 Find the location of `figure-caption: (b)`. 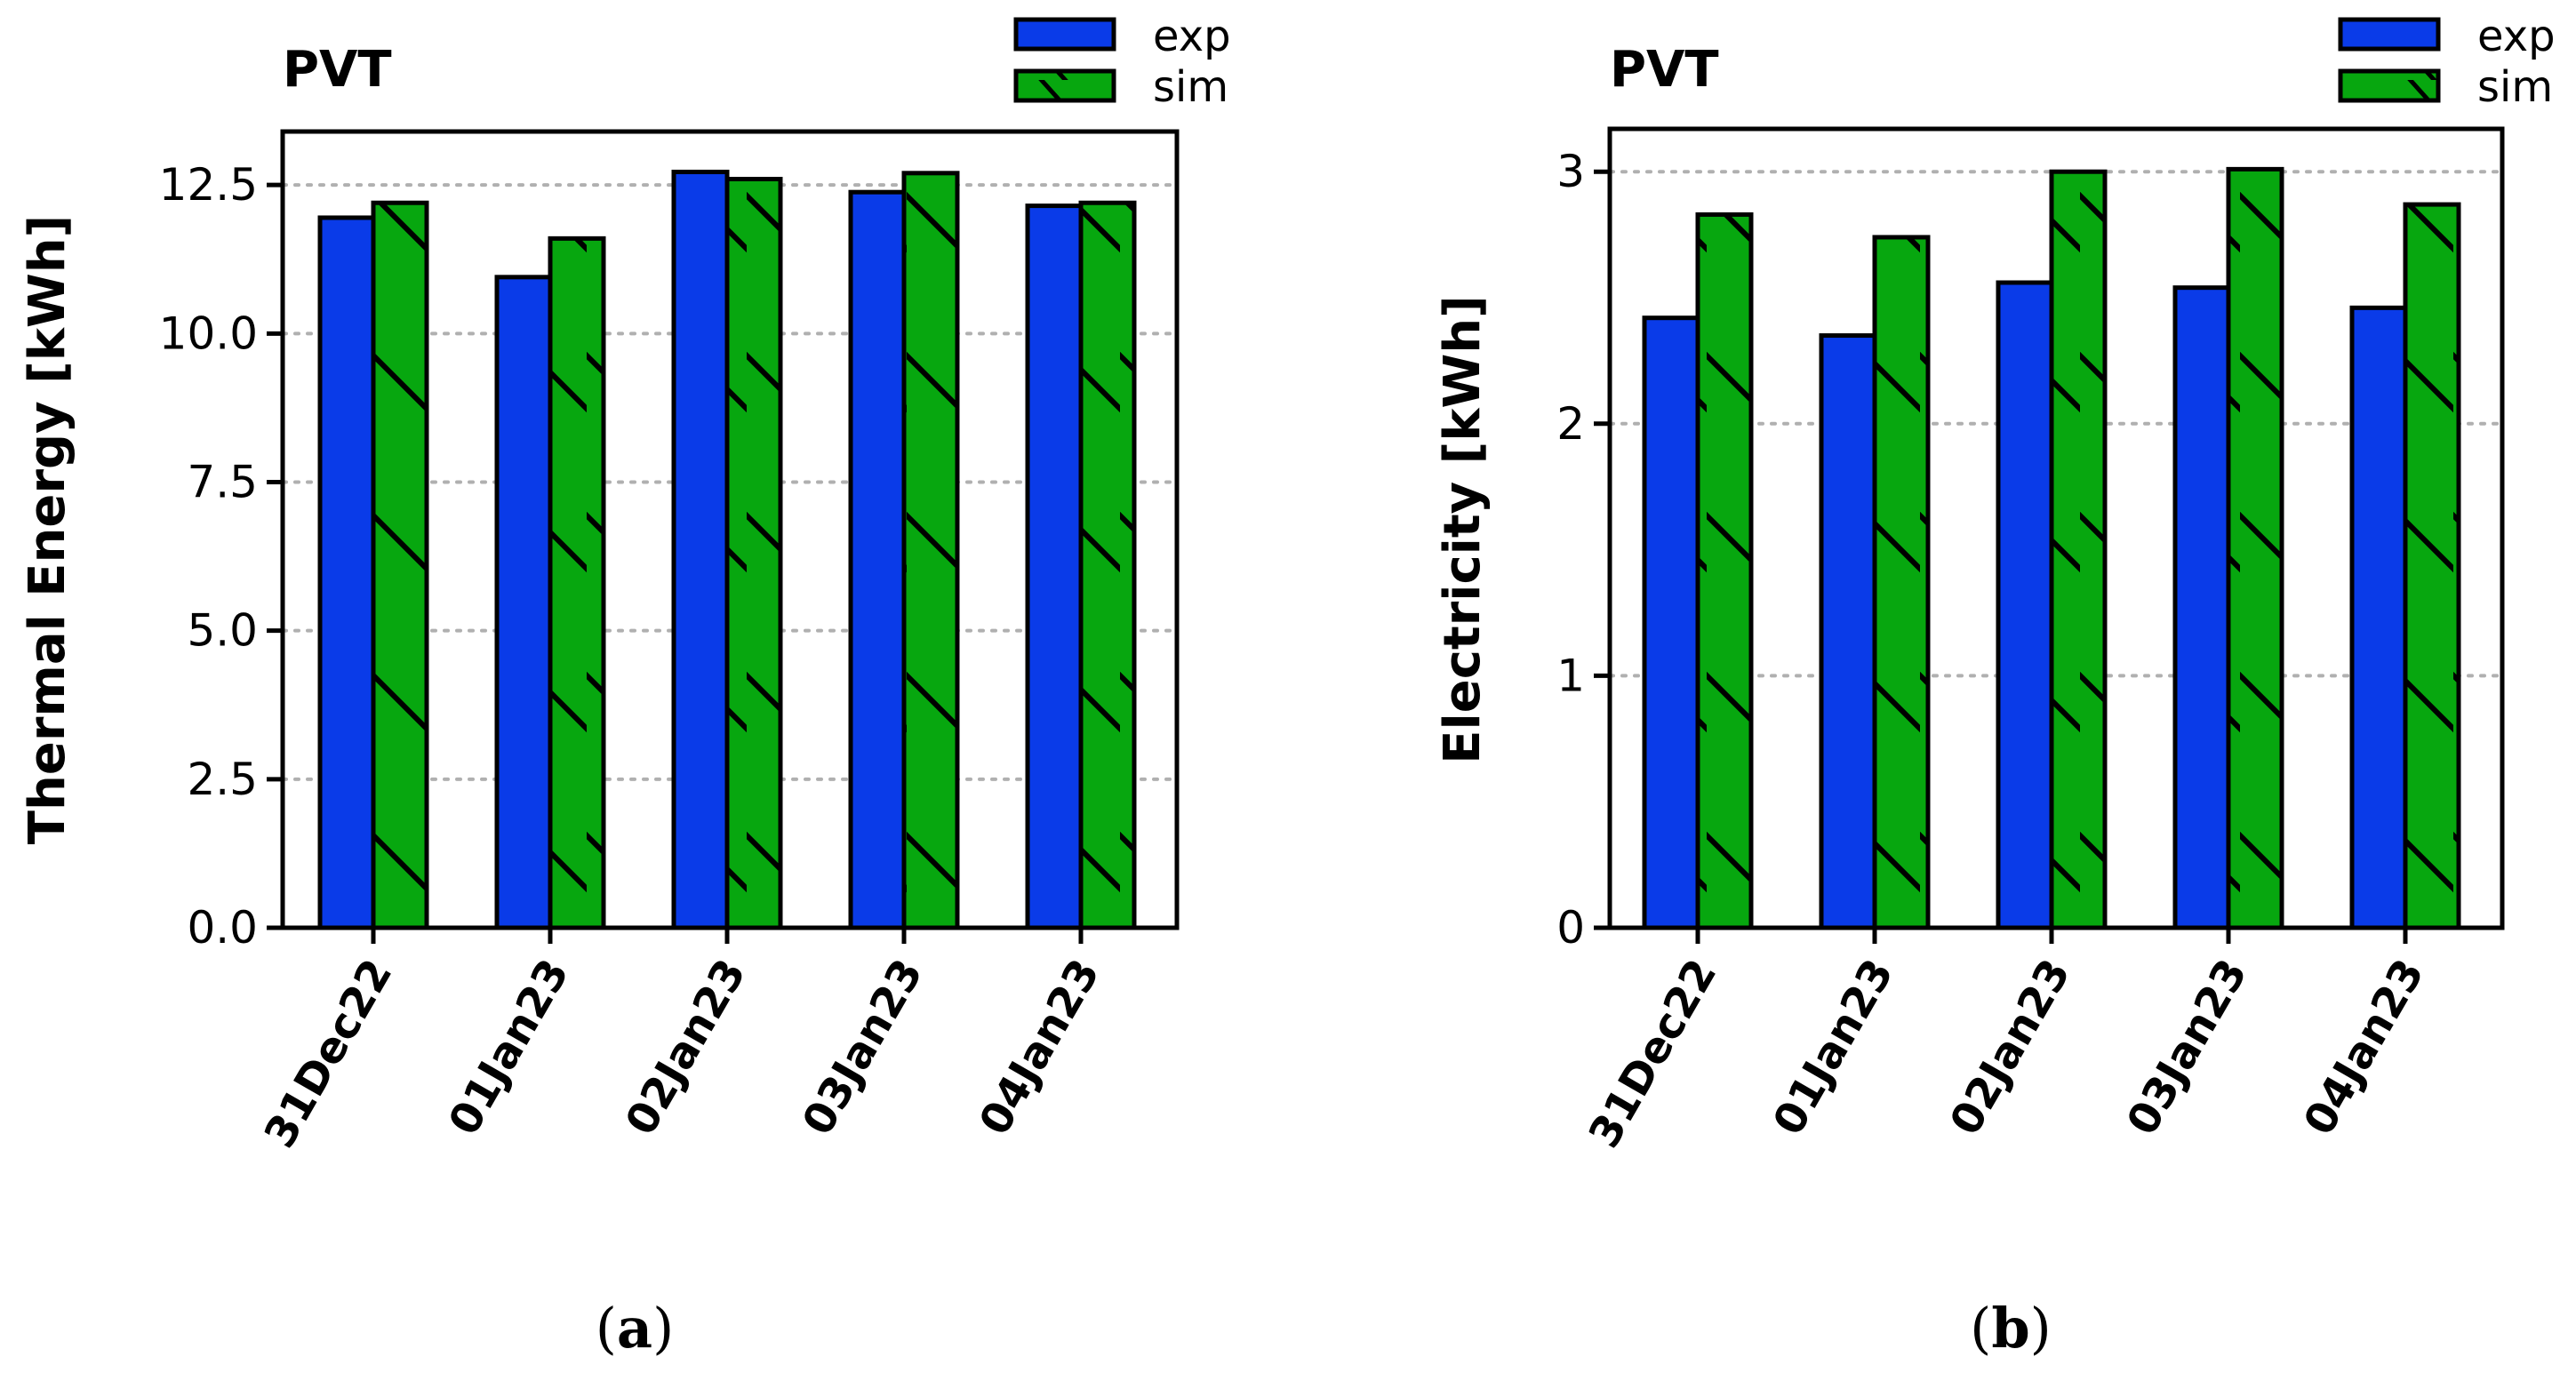

figure-caption: (b) is located at coordinates (2011, 1328).